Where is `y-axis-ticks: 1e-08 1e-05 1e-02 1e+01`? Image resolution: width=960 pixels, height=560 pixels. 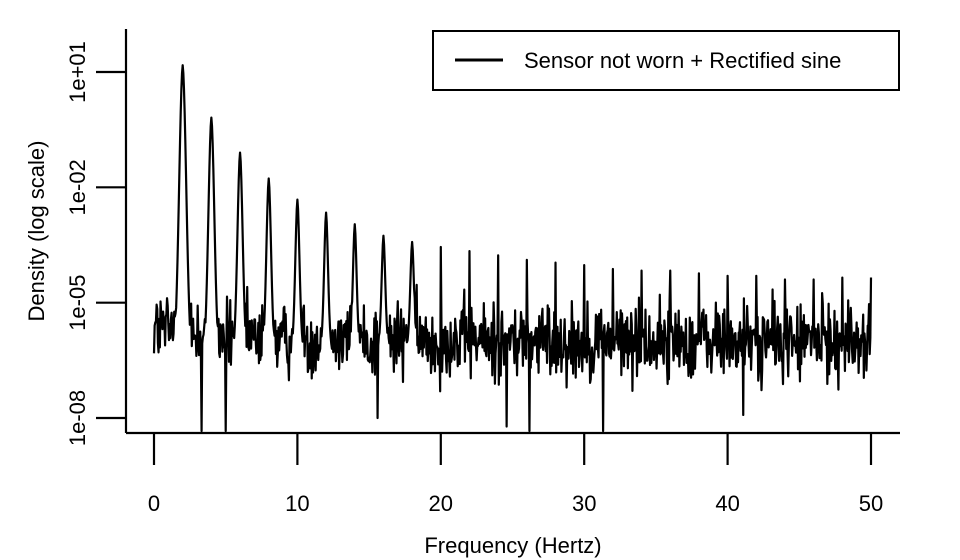
y-axis-ticks: 1e-08 1e-05 1e-02 1e+01 is located at coordinates (95, 243).